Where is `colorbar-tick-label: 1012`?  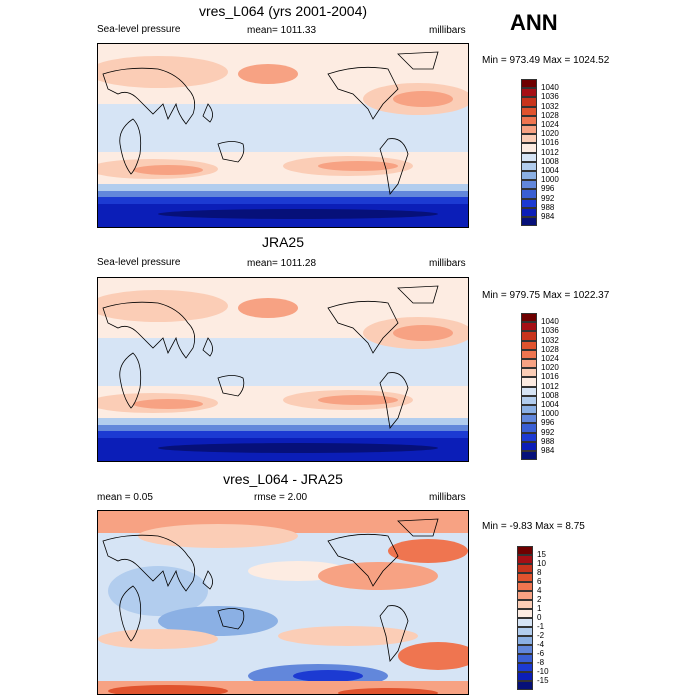 colorbar-tick-label: 1012 is located at coordinates (550, 152).